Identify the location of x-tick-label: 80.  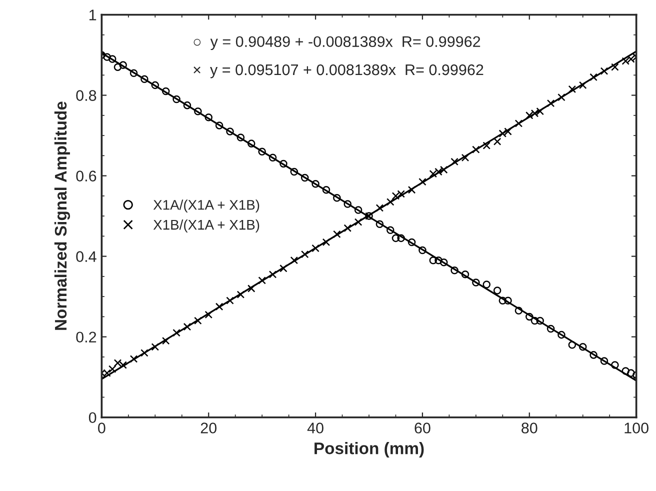
(530, 428).